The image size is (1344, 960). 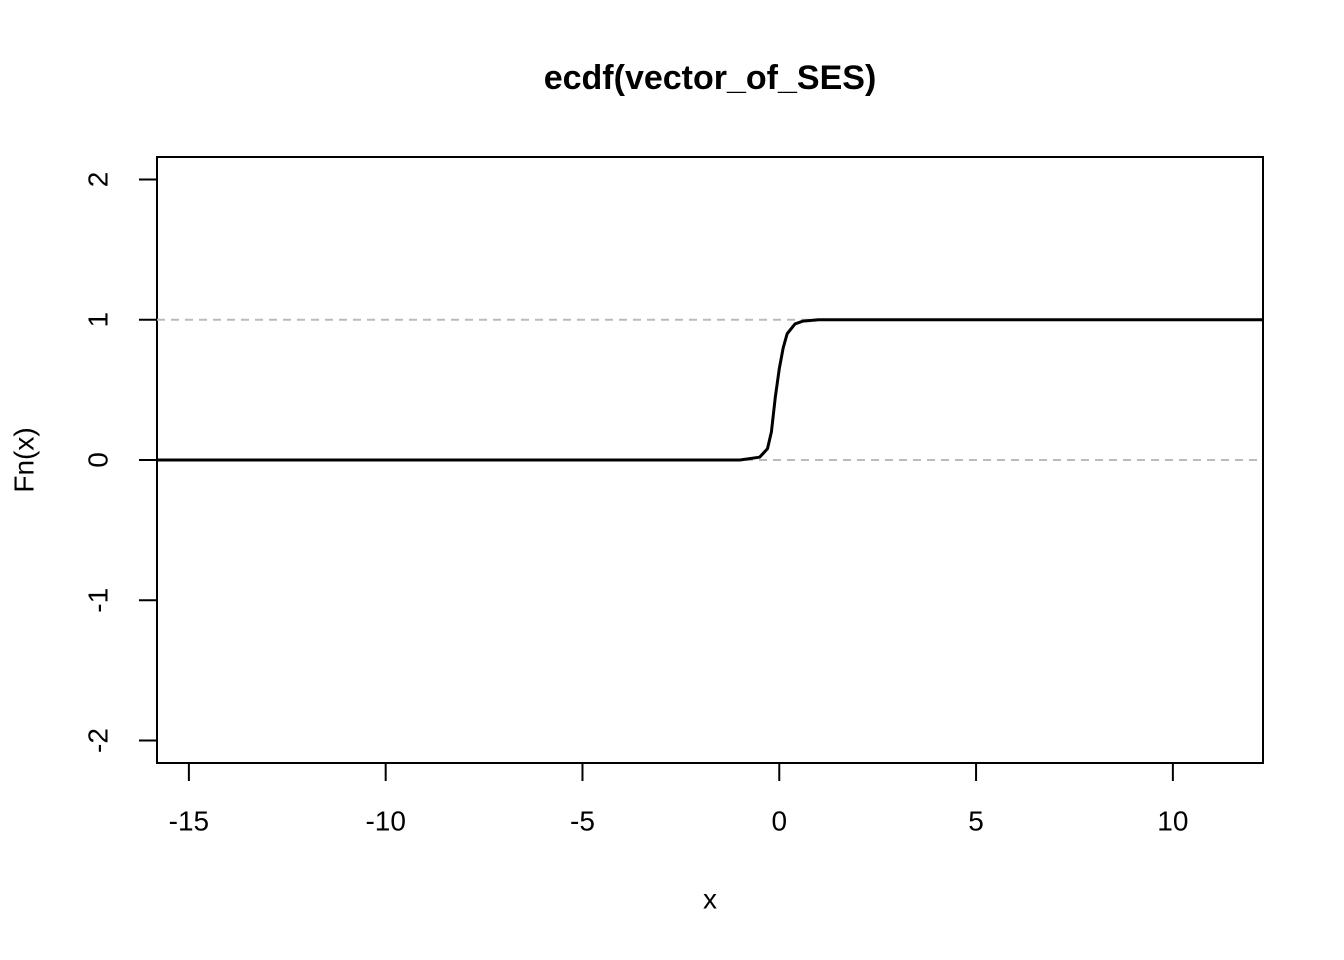 I want to click on x-tick-label: -5, so click(x=582, y=820).